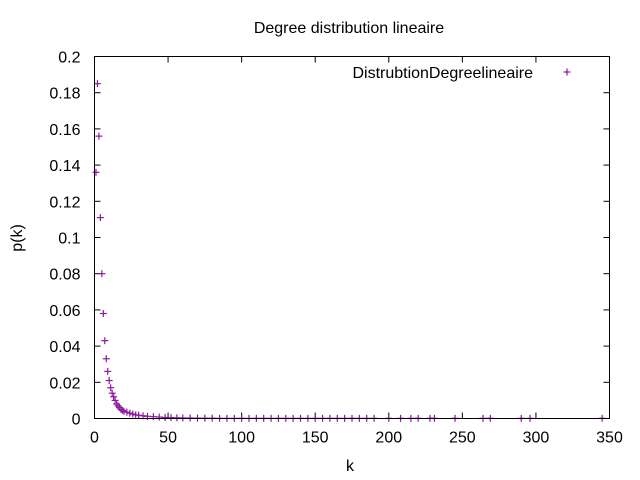 The width and height of the screenshot is (640, 480). What do you see at coordinates (69, 58) in the screenshot?
I see `y-tick-label: 0.2` at bounding box center [69, 58].